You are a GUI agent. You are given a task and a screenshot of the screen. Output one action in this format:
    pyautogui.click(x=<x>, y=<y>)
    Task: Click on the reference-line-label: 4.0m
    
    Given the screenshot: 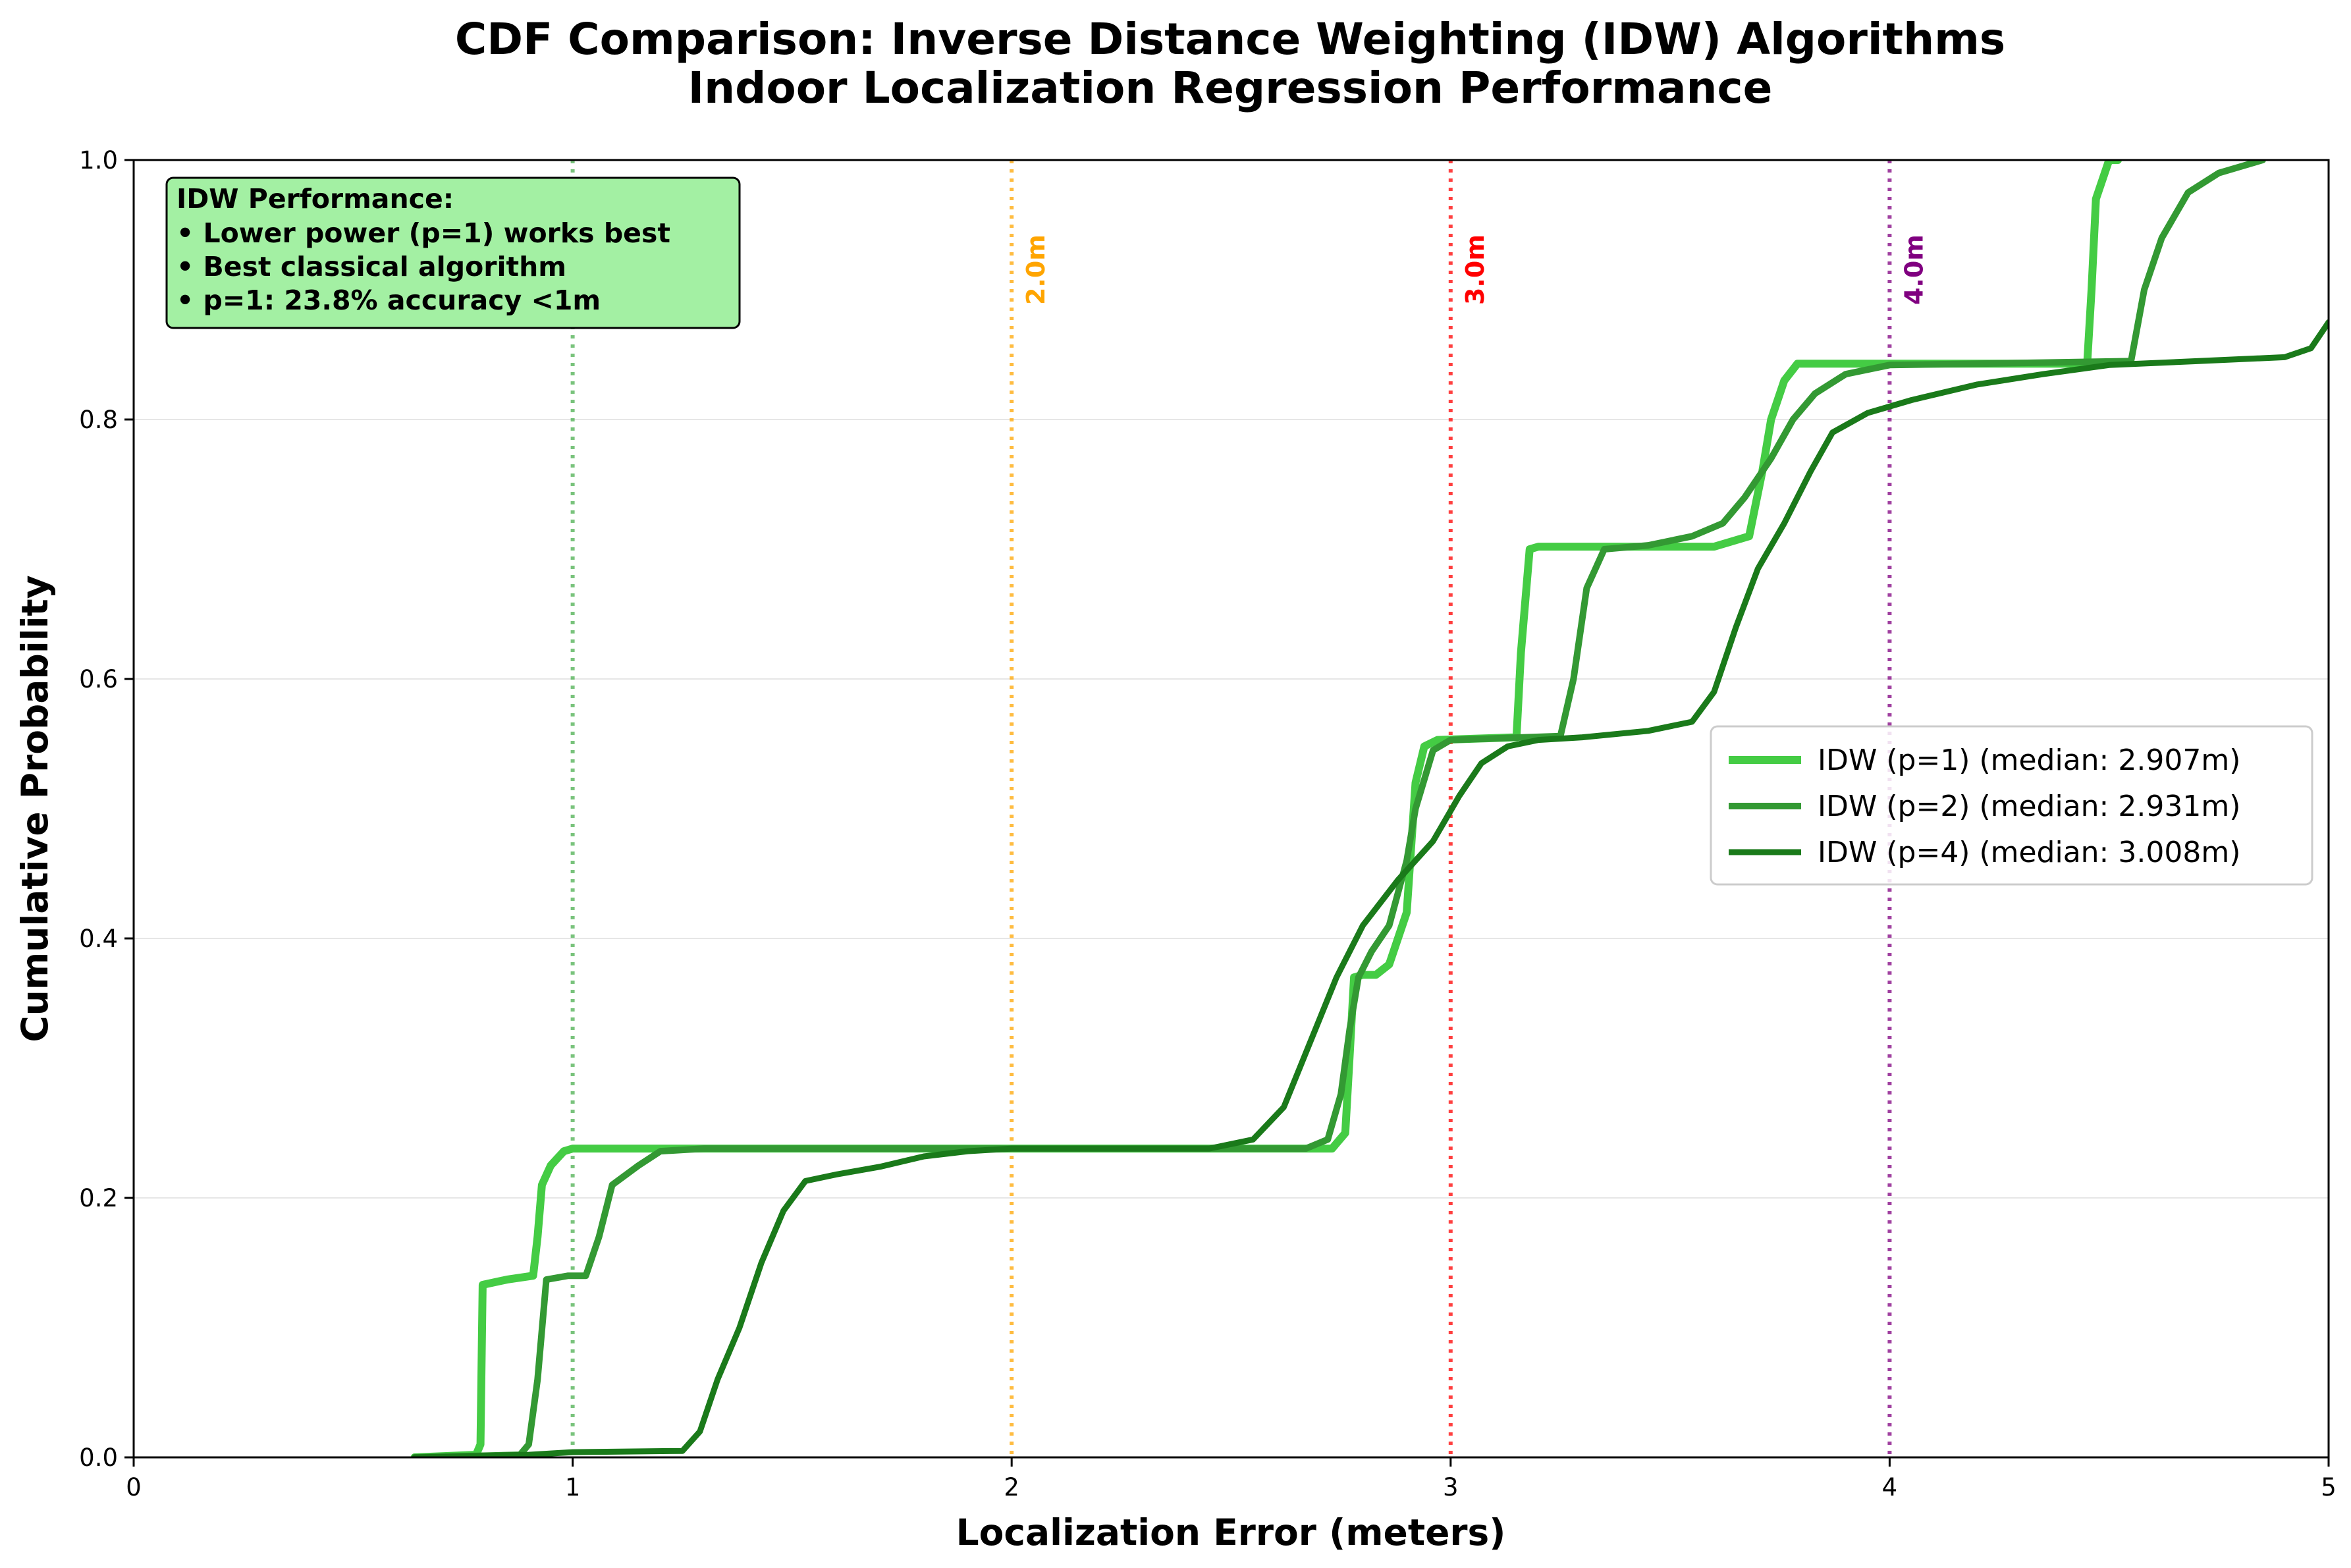 What is the action you would take?
    pyautogui.click(x=1913, y=269)
    